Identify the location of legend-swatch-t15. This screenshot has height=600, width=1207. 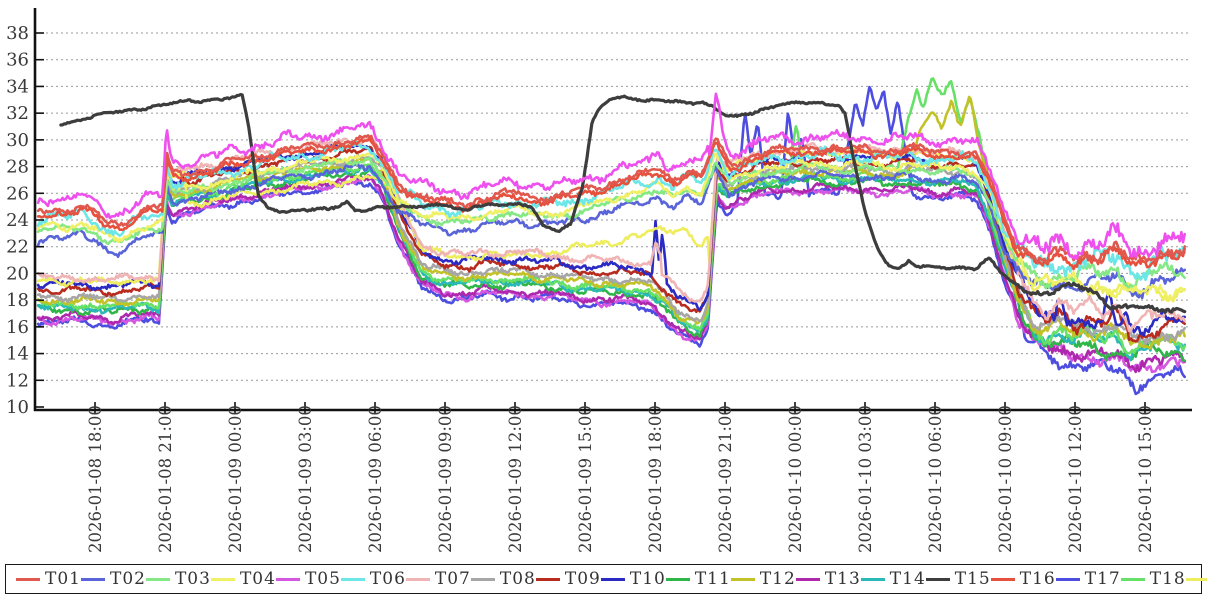
(937, 579).